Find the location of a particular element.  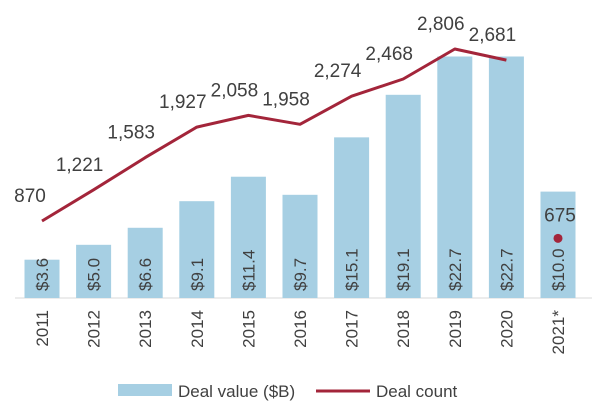

bar-value-label-2011: $3.6 is located at coordinates (42, 274).